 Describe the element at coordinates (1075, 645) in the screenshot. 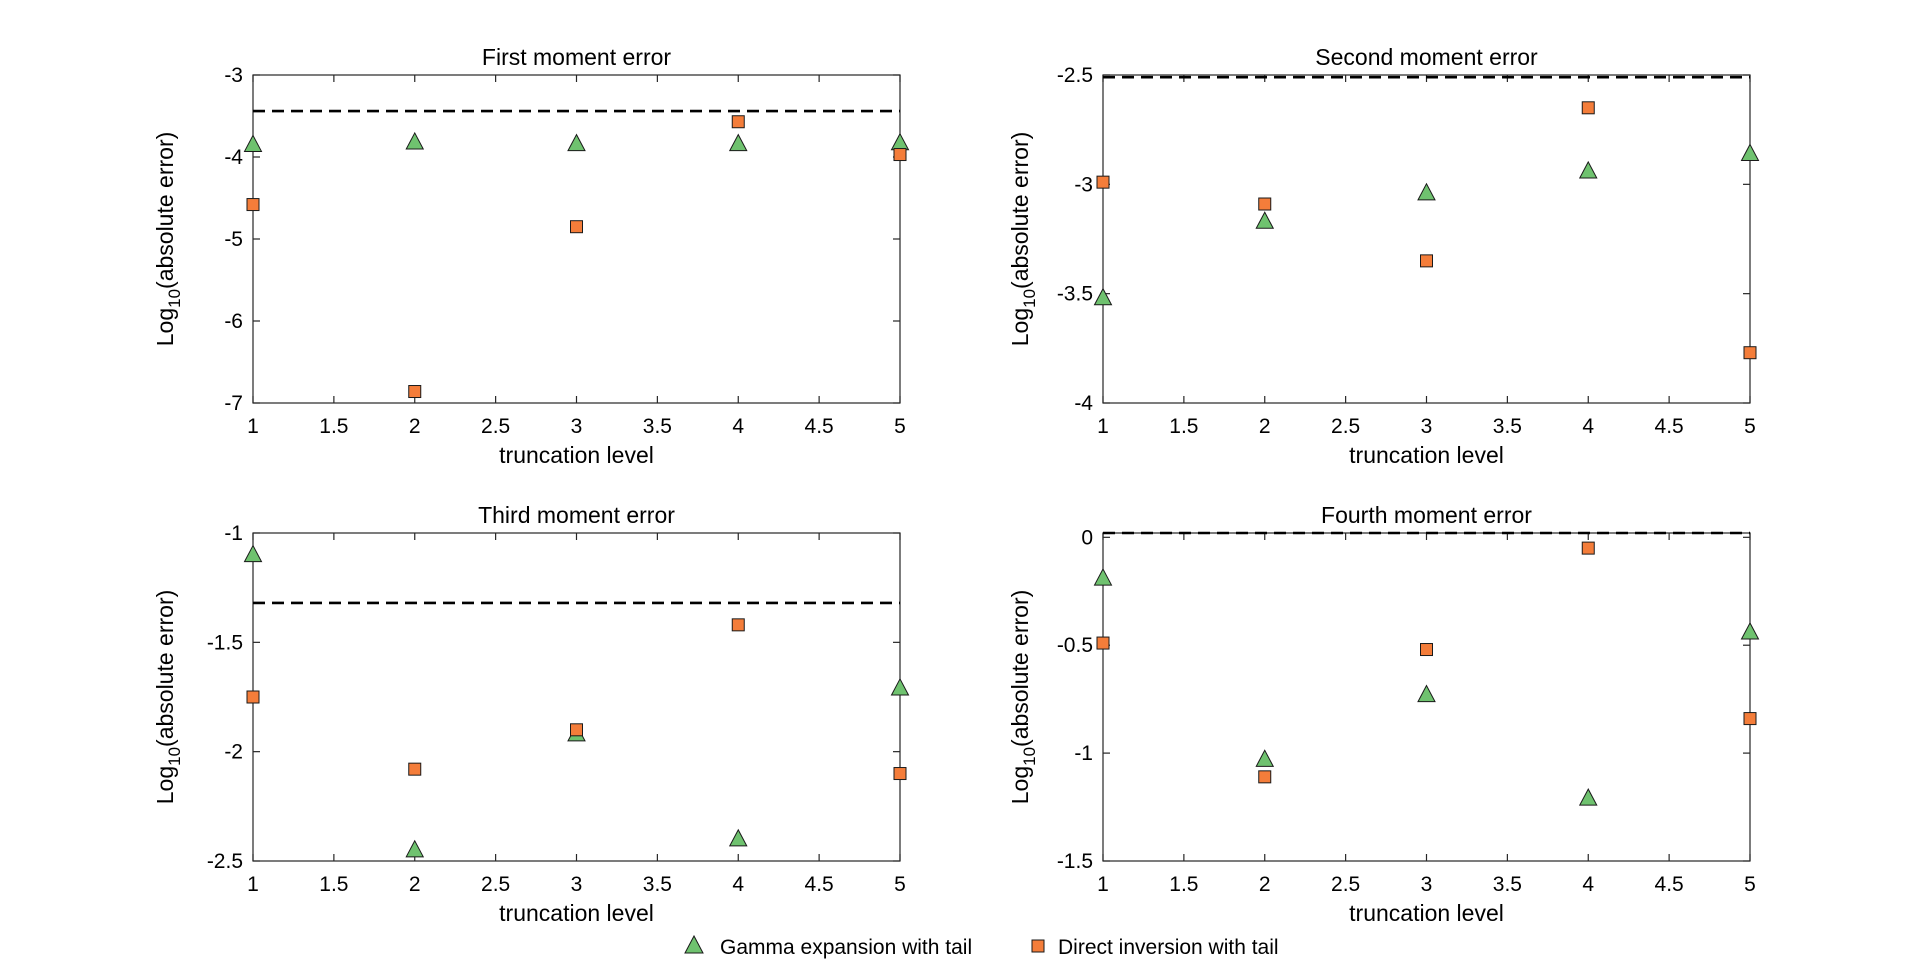

I see `y-tick-label: -0.5` at that location.